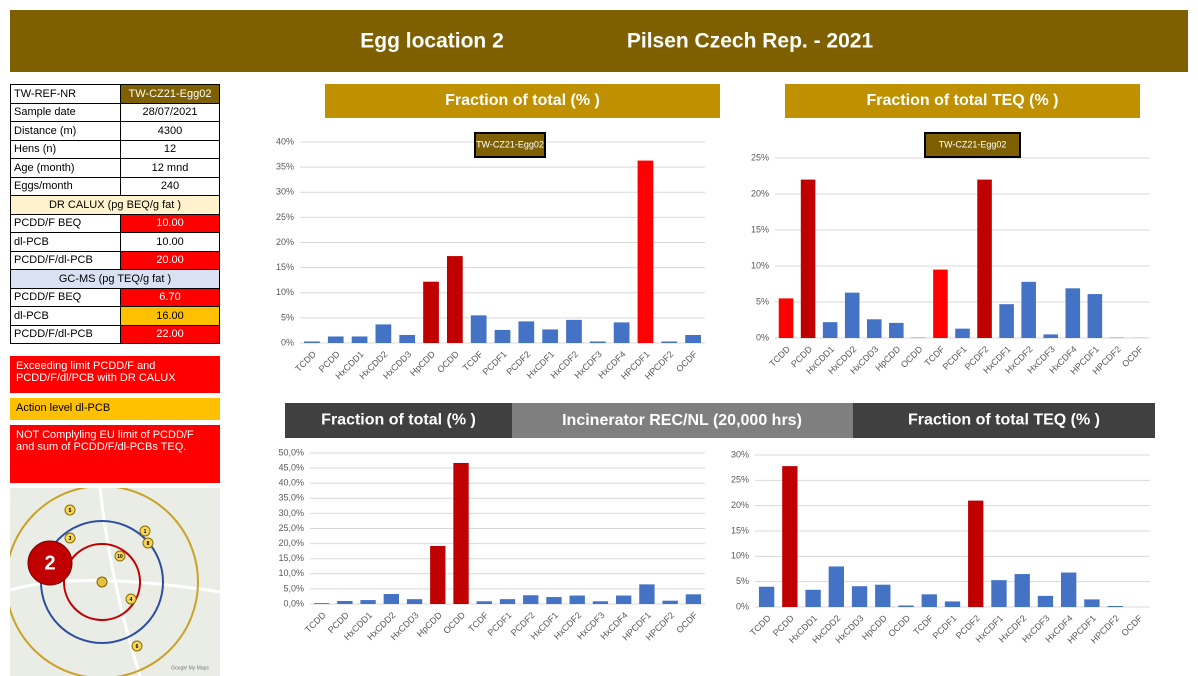 This screenshot has width=1198, height=676. What do you see at coordinates (70, 511) in the screenshot?
I see `map-marker-label: 5` at bounding box center [70, 511].